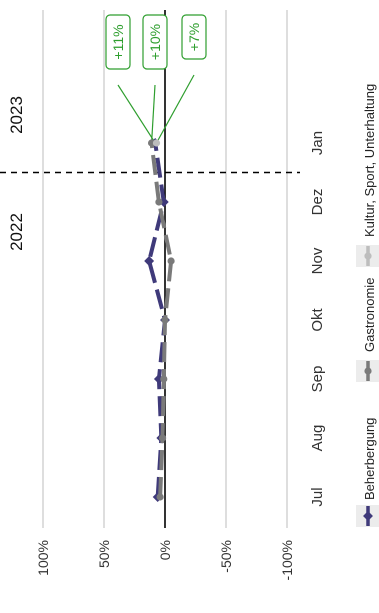 The image size is (379, 613). What do you see at coordinates (16, 115) in the screenshot?
I see `year-label-2023: 2023` at bounding box center [16, 115].